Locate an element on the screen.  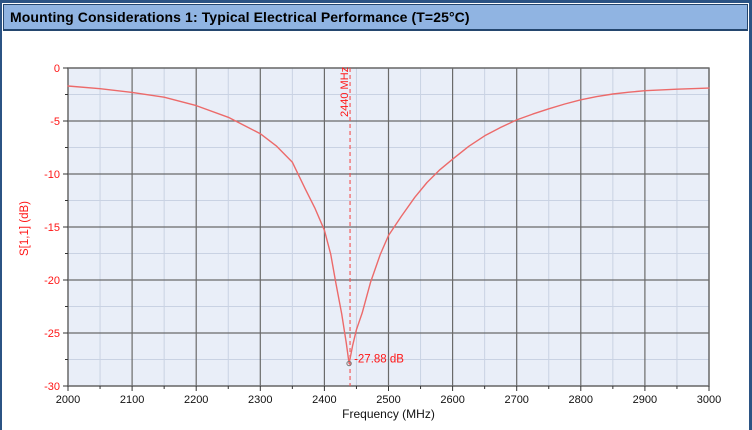
x-tick-label: 2800 is located at coordinates (581, 400).